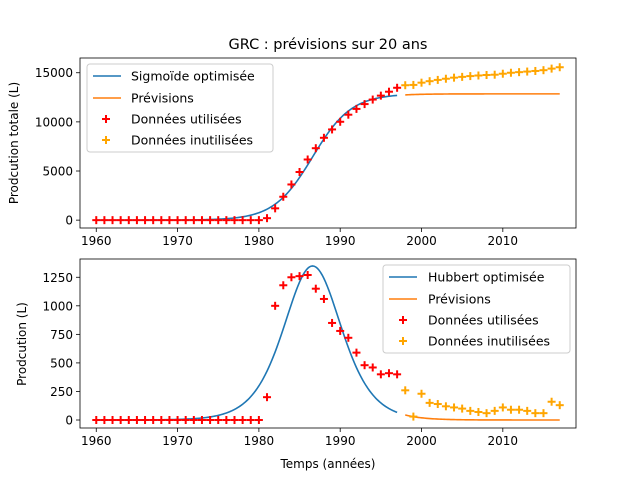 The image size is (640, 480). Describe the element at coordinates (186, 119) in the screenshot. I see `legend-label-used-top: Données utilisées` at that location.